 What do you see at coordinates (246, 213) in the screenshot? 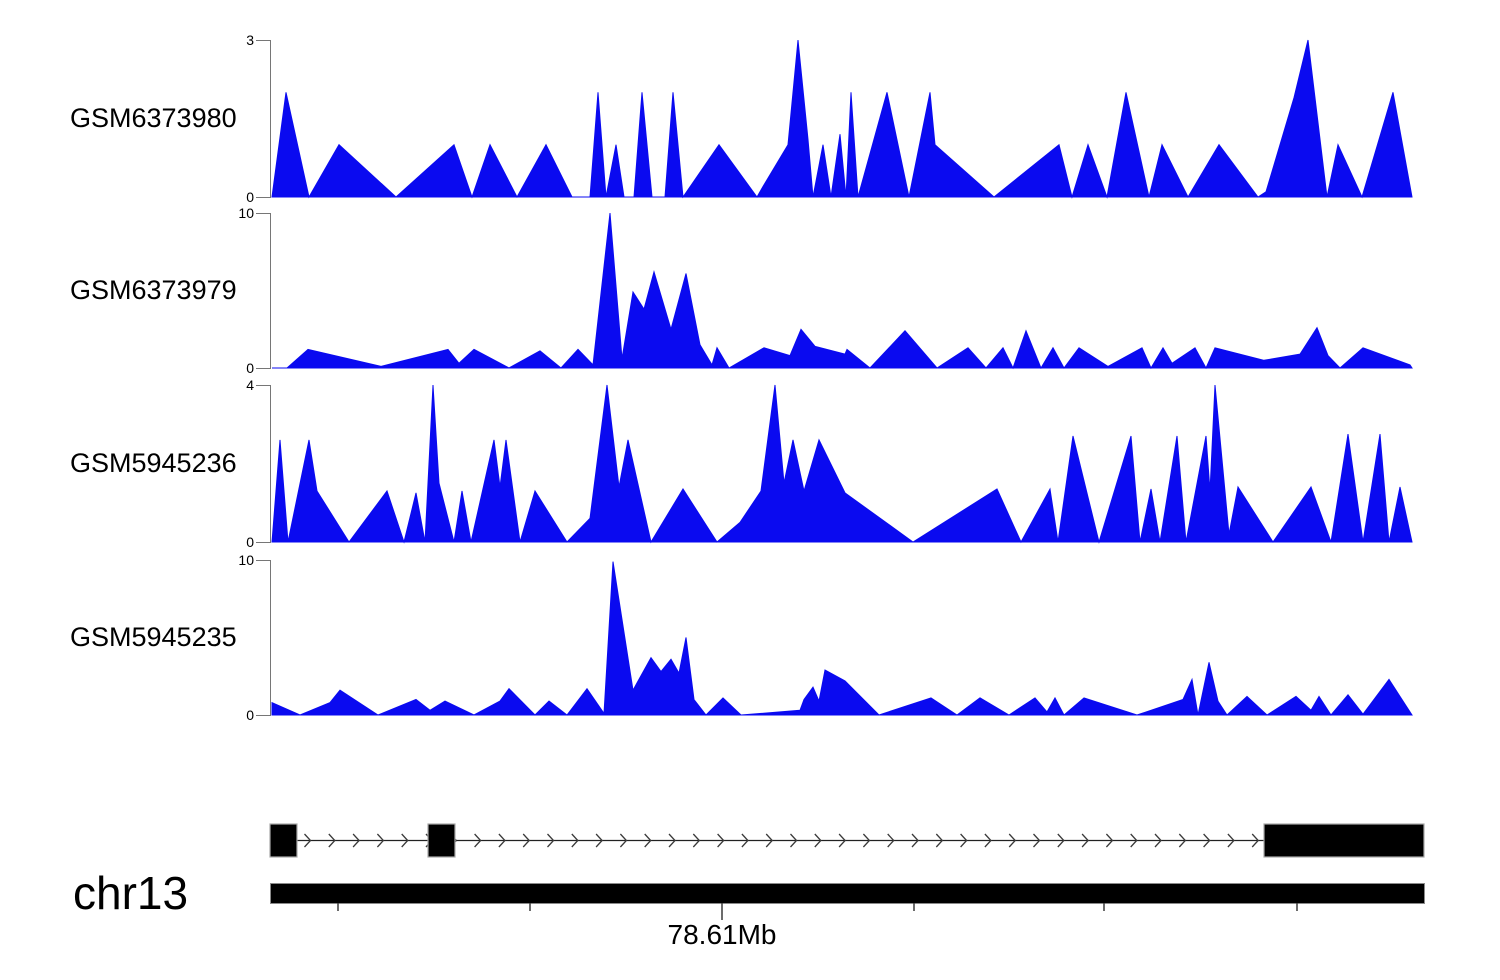
I see `y-axis-max-label-track2: 10` at bounding box center [246, 213].